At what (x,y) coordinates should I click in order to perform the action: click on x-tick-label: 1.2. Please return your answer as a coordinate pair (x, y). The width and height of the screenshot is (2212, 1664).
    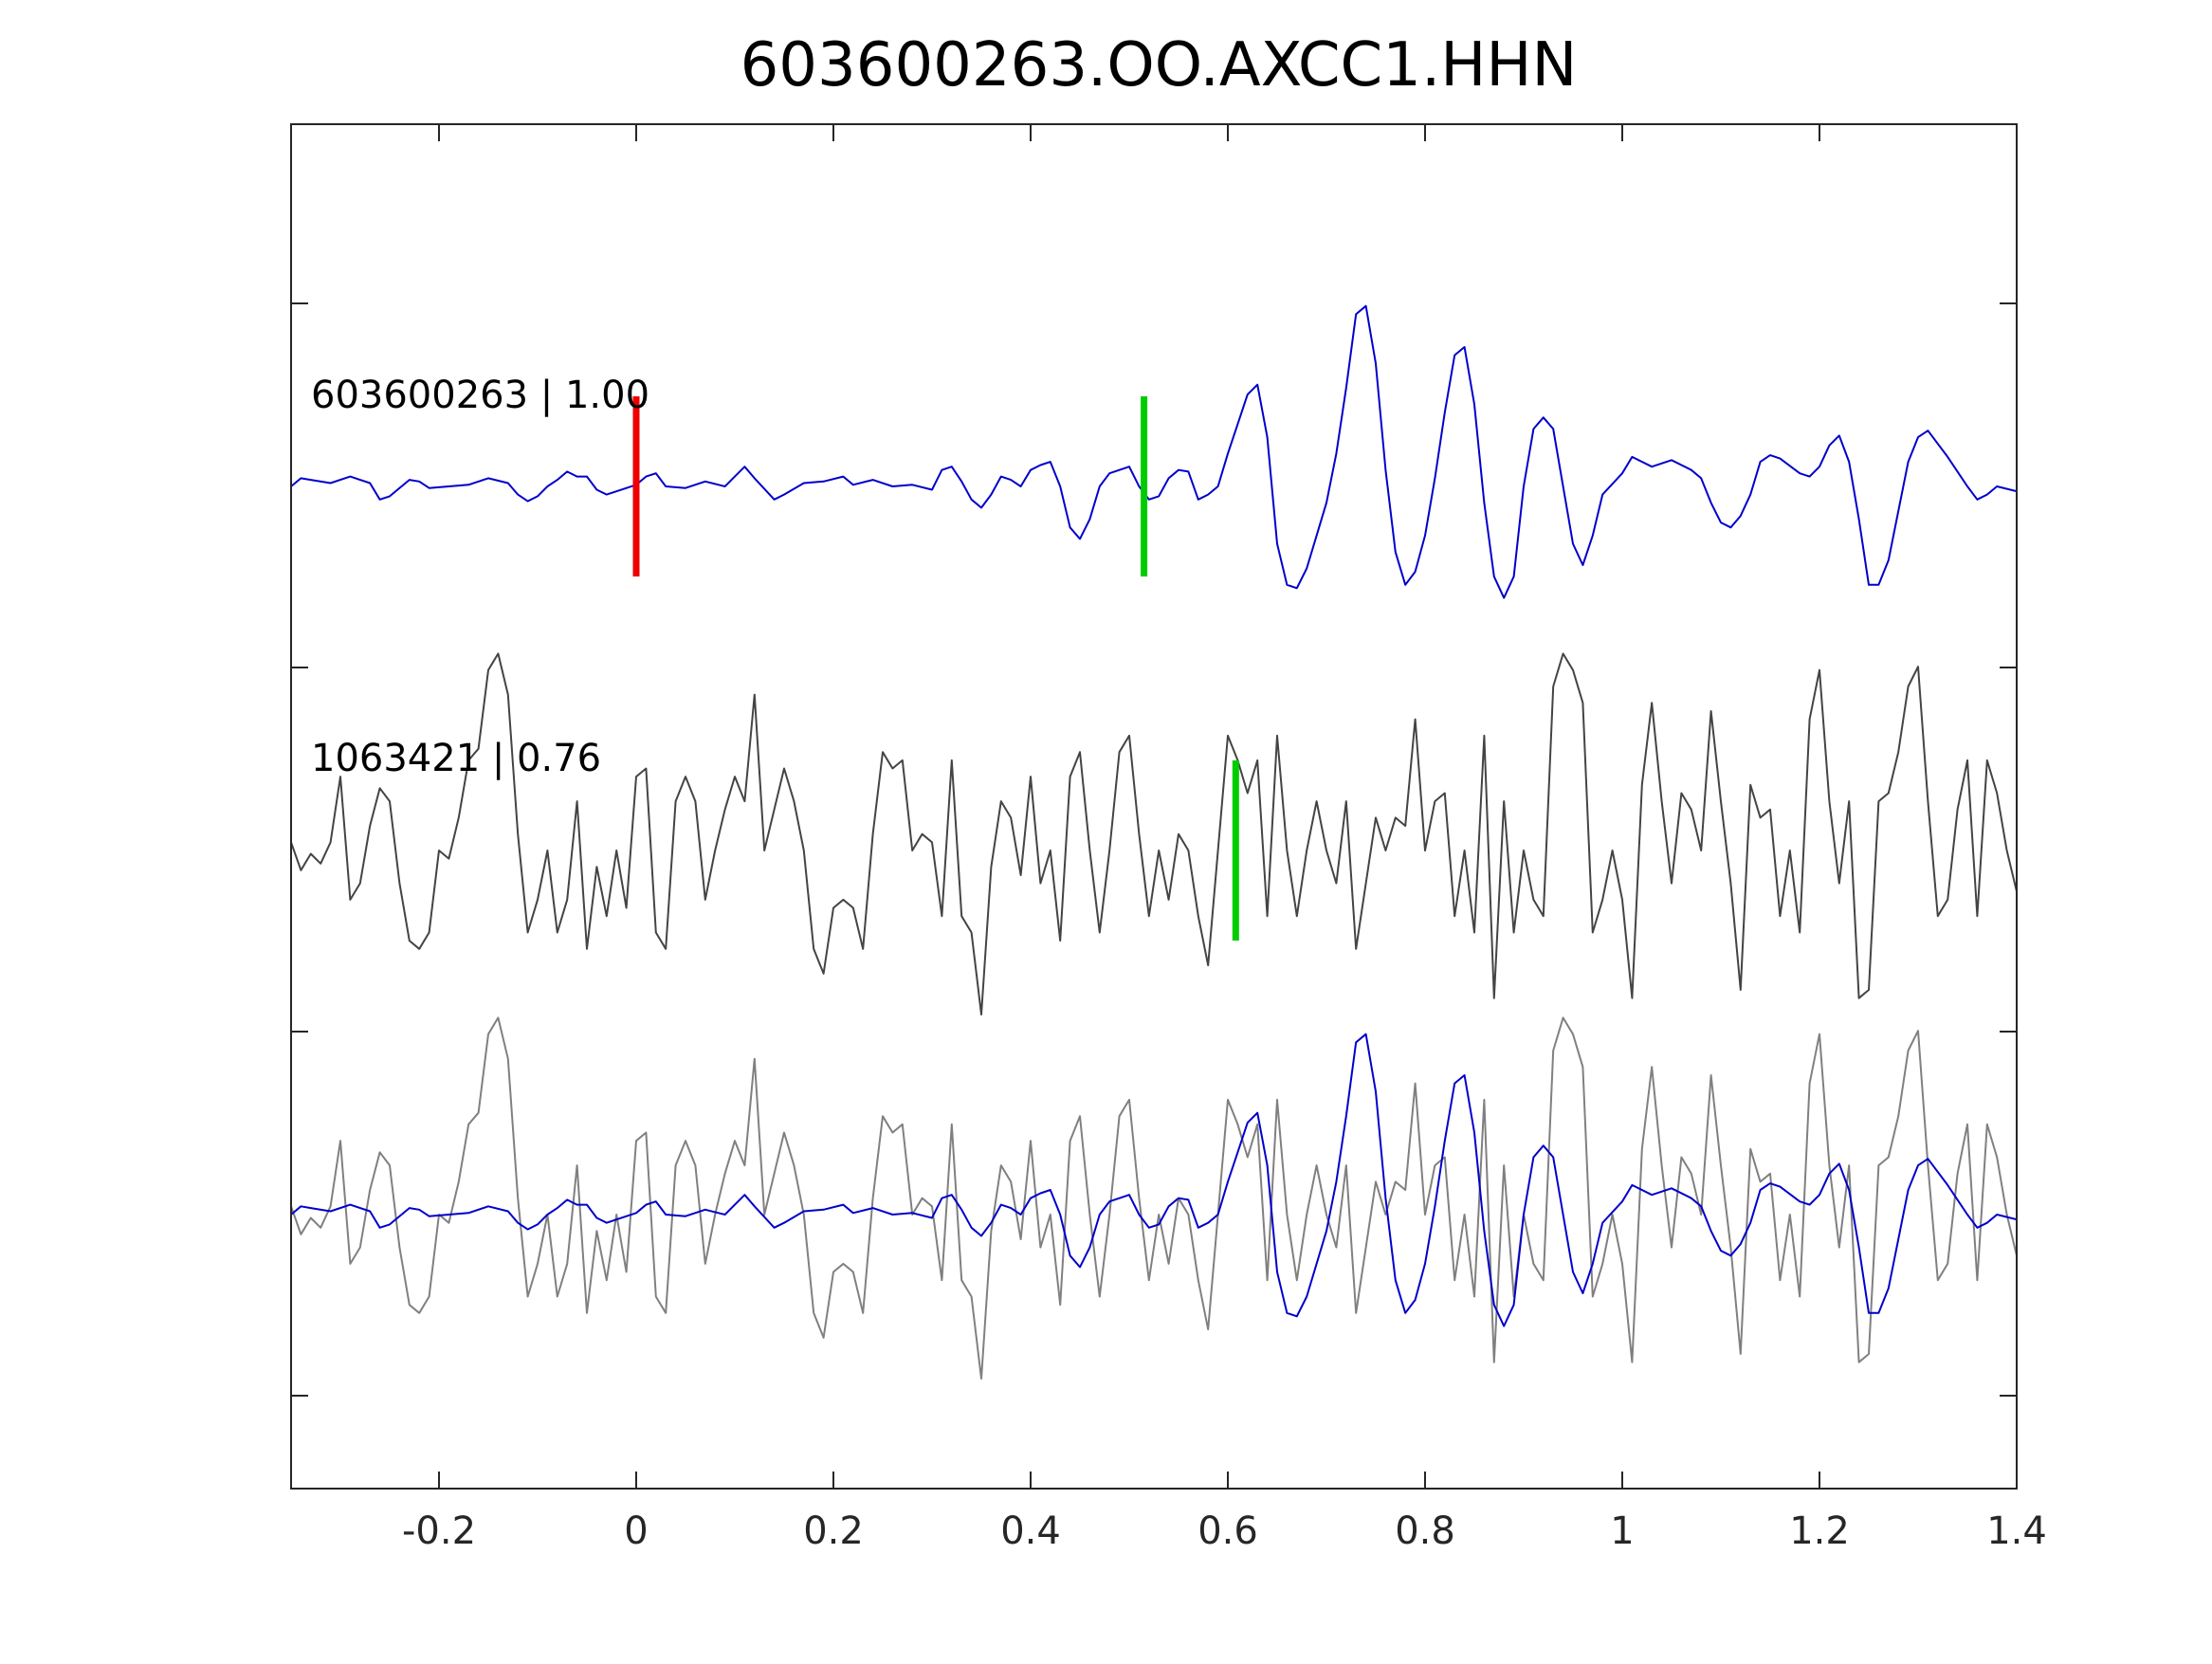
    Looking at the image, I should click on (1819, 1531).